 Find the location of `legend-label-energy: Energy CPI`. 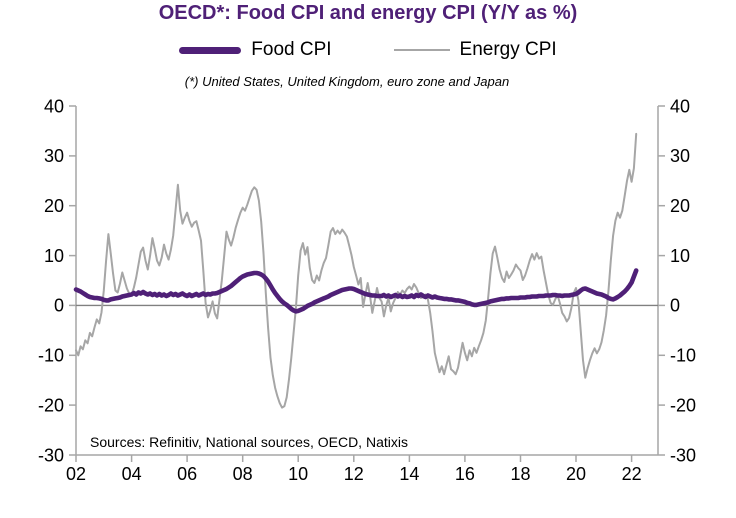

legend-label-energy: Energy CPI is located at coordinates (508, 49).